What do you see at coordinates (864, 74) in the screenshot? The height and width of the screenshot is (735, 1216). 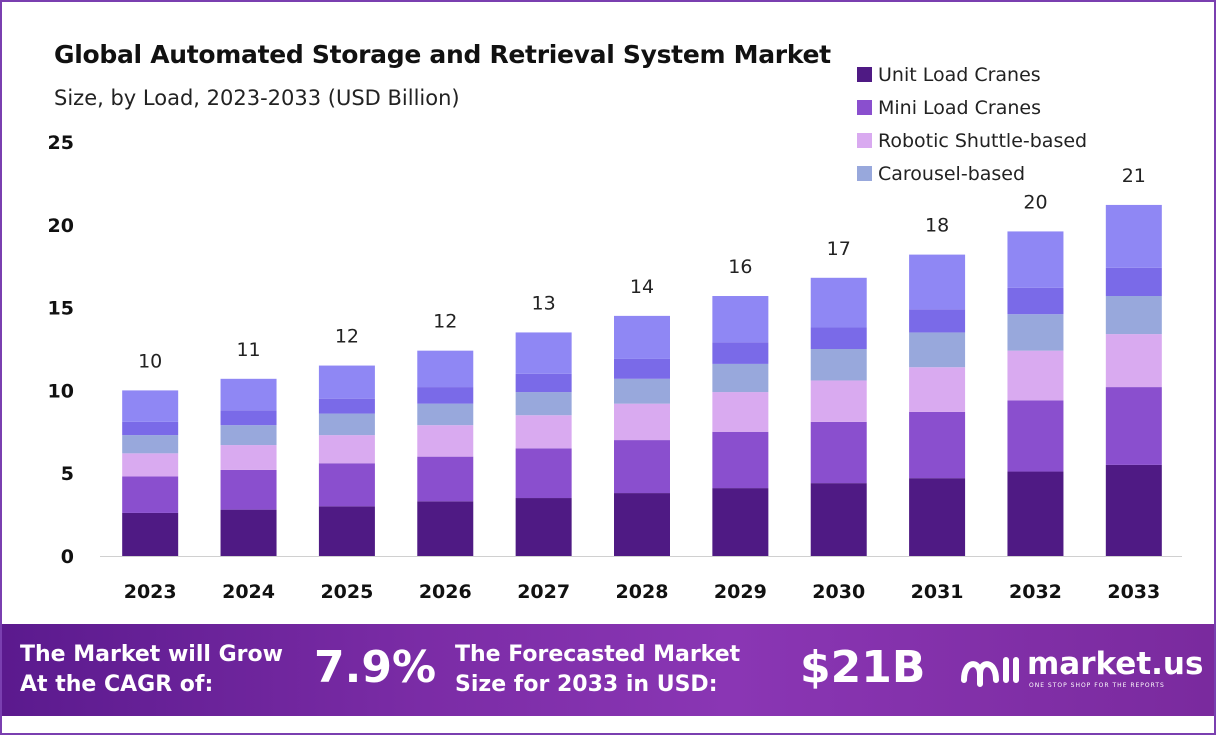 I see `legend-swatch-unit-load` at bounding box center [864, 74].